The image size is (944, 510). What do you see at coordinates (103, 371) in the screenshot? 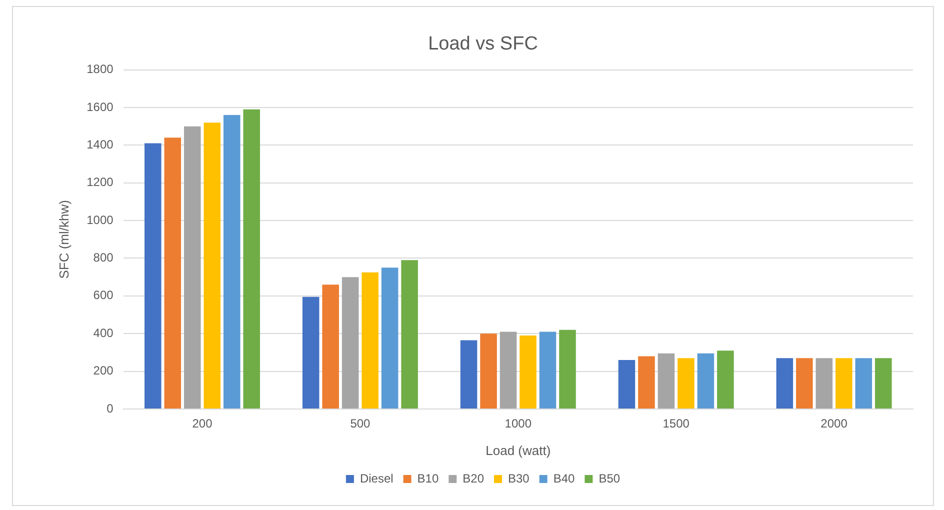
I see `y-tick-label: 200` at bounding box center [103, 371].